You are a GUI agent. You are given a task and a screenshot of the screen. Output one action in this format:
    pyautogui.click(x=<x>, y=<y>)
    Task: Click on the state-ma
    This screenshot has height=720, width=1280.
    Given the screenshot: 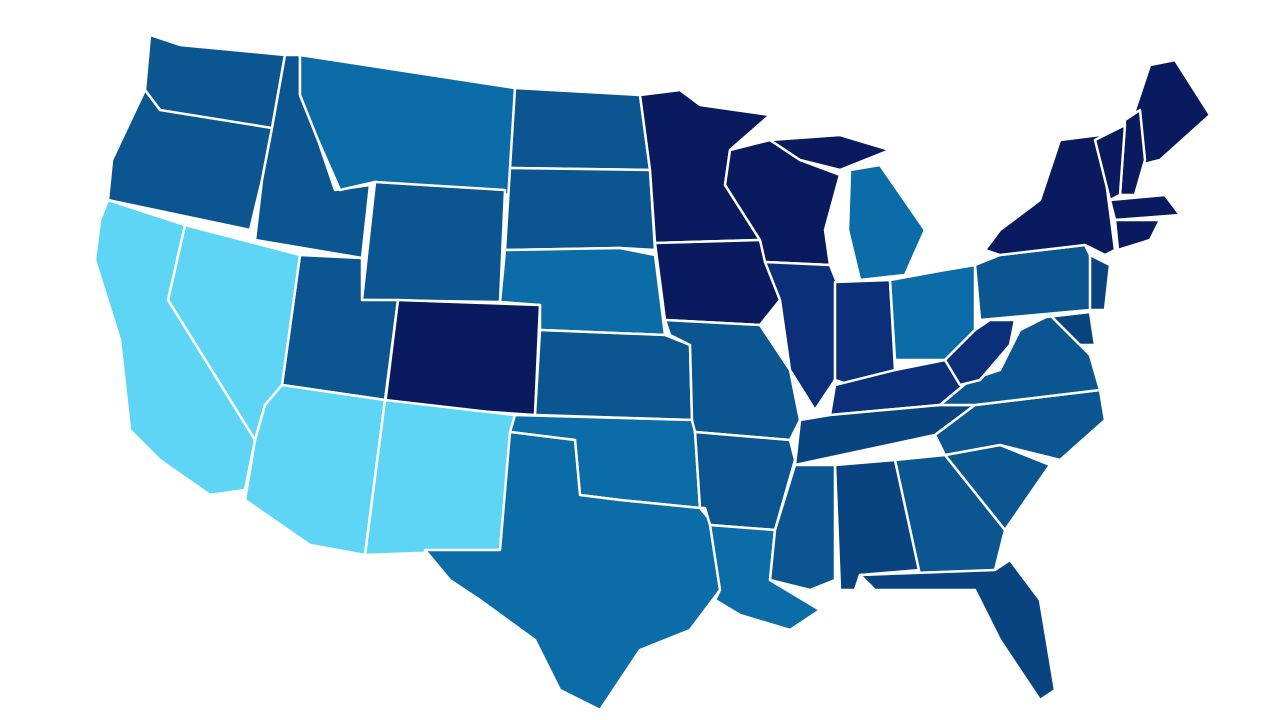 What is the action you would take?
    pyautogui.click(x=1145, y=207)
    